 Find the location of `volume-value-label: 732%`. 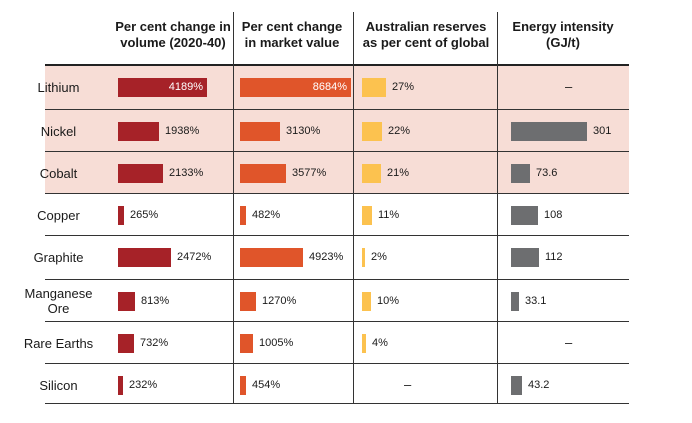

volume-value-label: 732% is located at coordinates (154, 343).